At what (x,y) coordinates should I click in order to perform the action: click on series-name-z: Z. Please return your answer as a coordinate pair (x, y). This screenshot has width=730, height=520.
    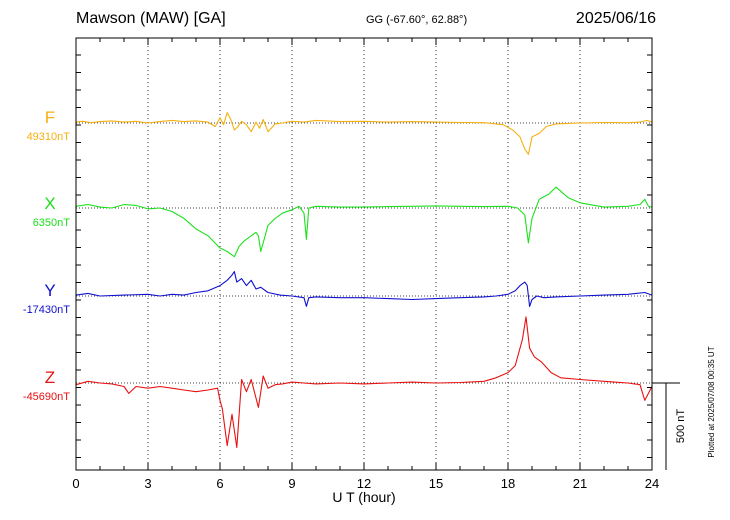
    Looking at the image, I should click on (50, 377).